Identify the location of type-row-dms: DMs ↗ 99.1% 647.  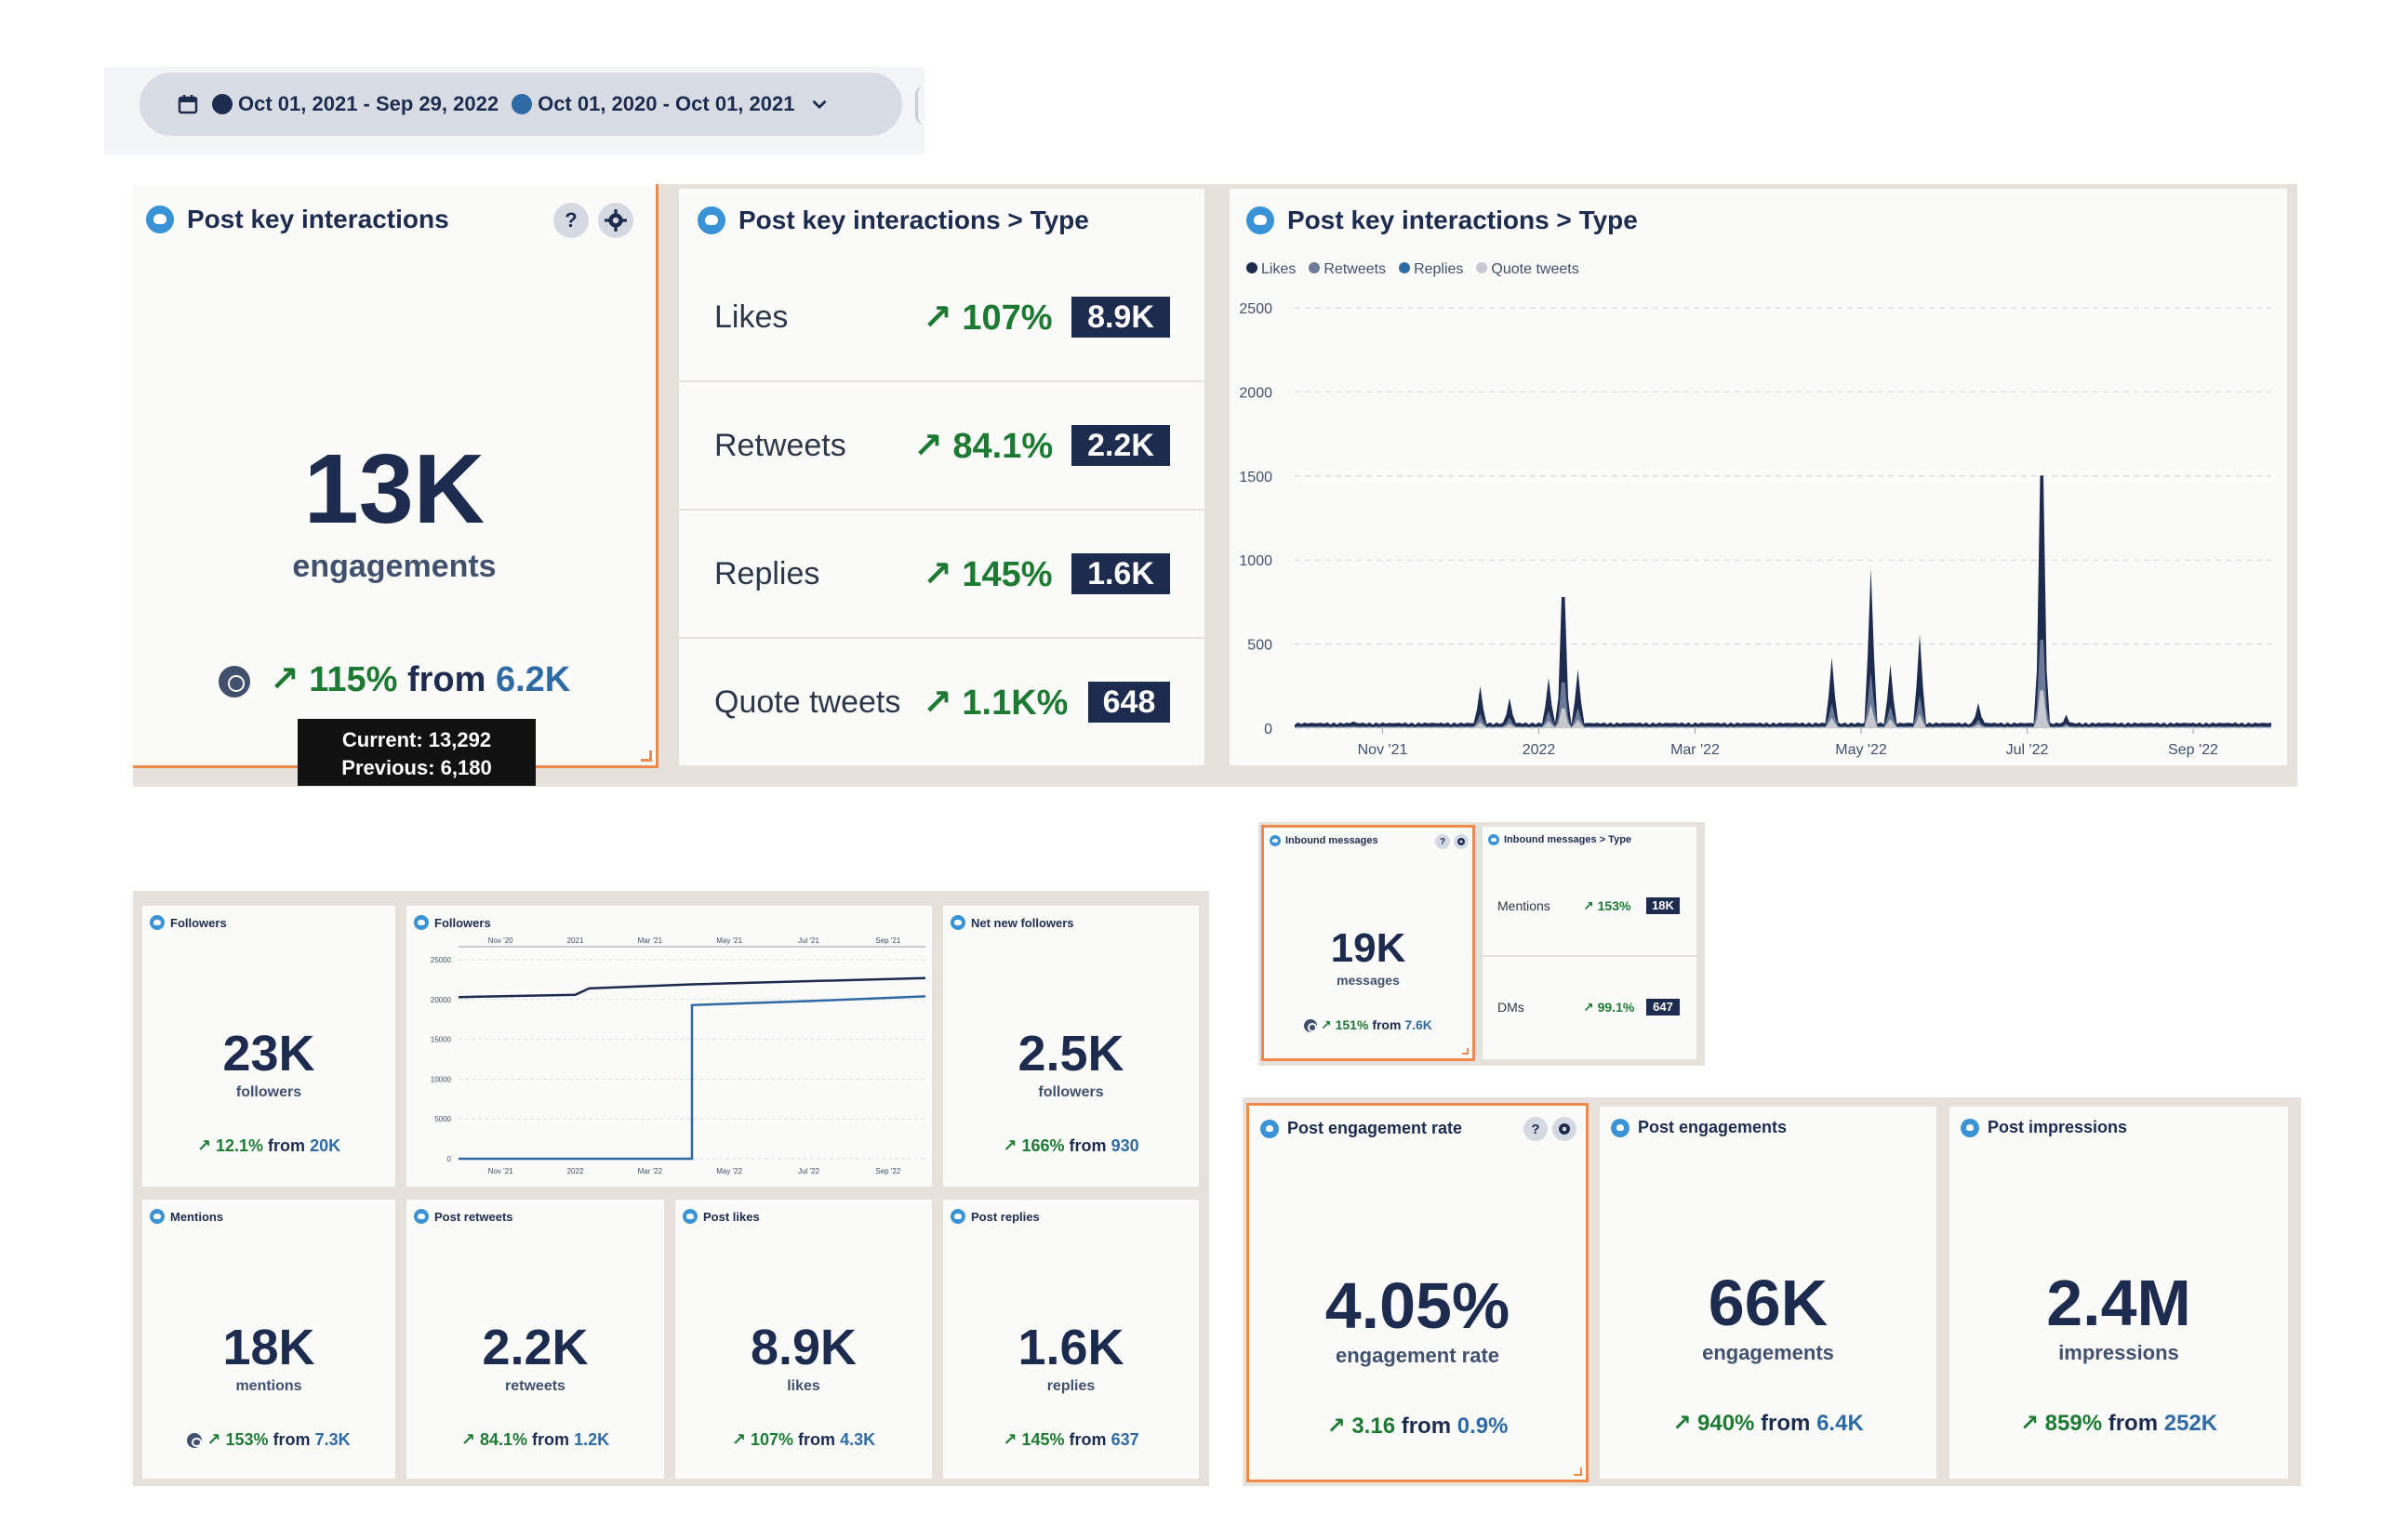
(1589, 1007).